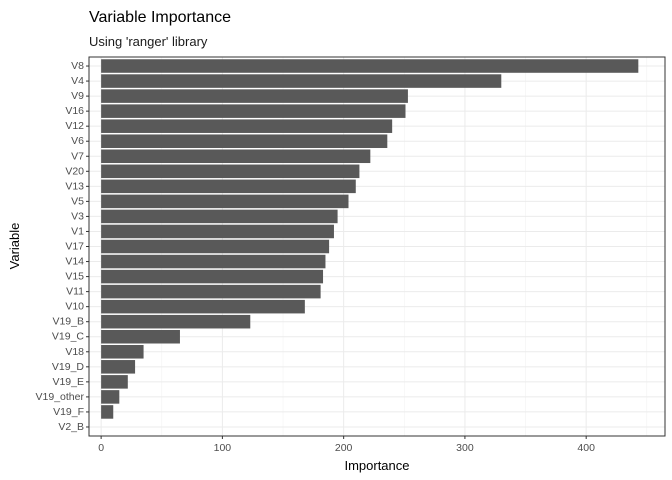 The image size is (672, 480). Describe the element at coordinates (68, 337) in the screenshot. I see `y-tick-label: V19_C` at that location.